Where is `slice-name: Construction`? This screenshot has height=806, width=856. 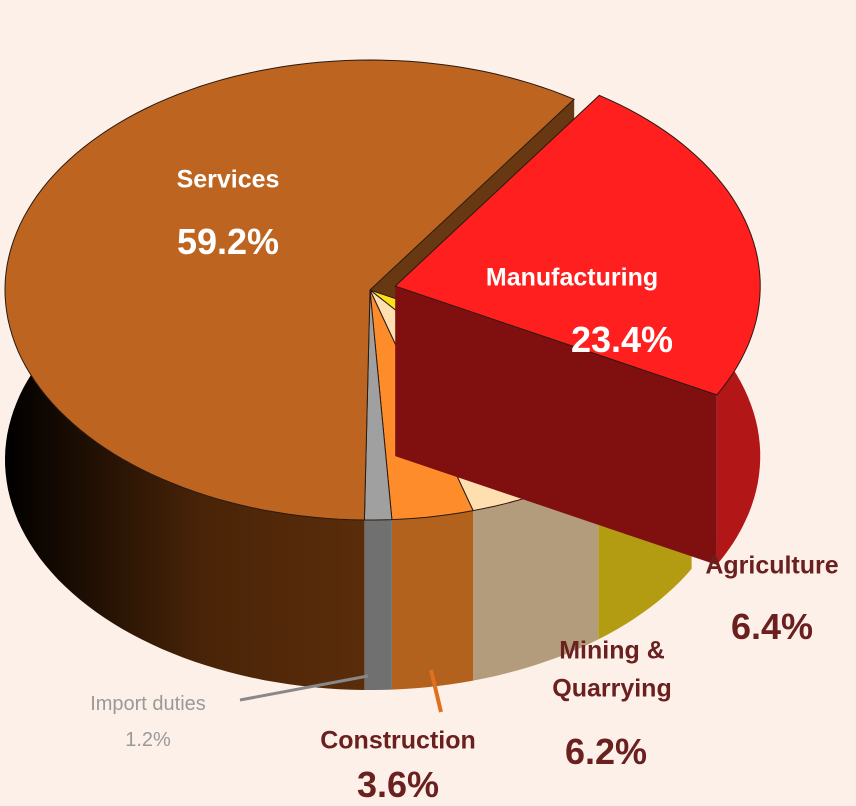
slice-name: Construction is located at coordinates (398, 740).